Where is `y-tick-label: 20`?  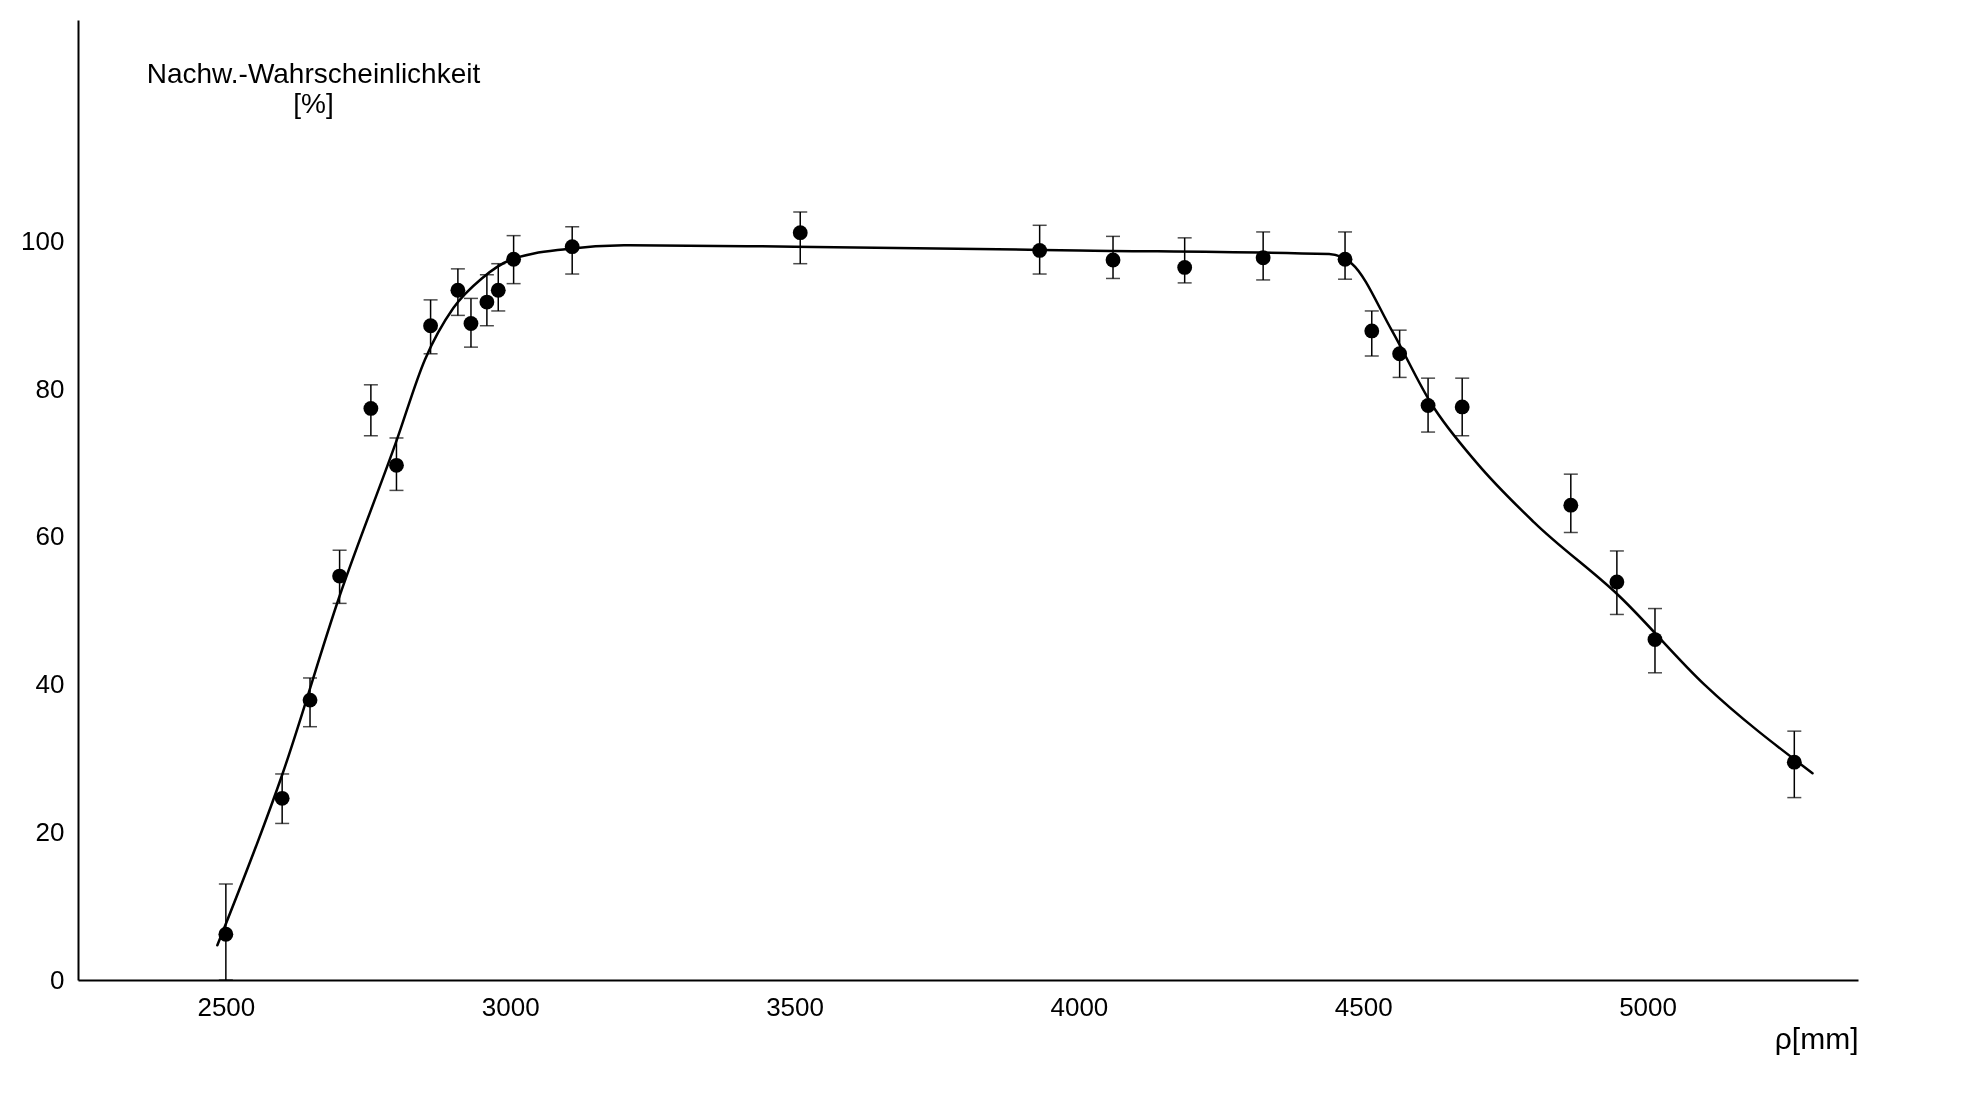 y-tick-label: 20 is located at coordinates (50, 831).